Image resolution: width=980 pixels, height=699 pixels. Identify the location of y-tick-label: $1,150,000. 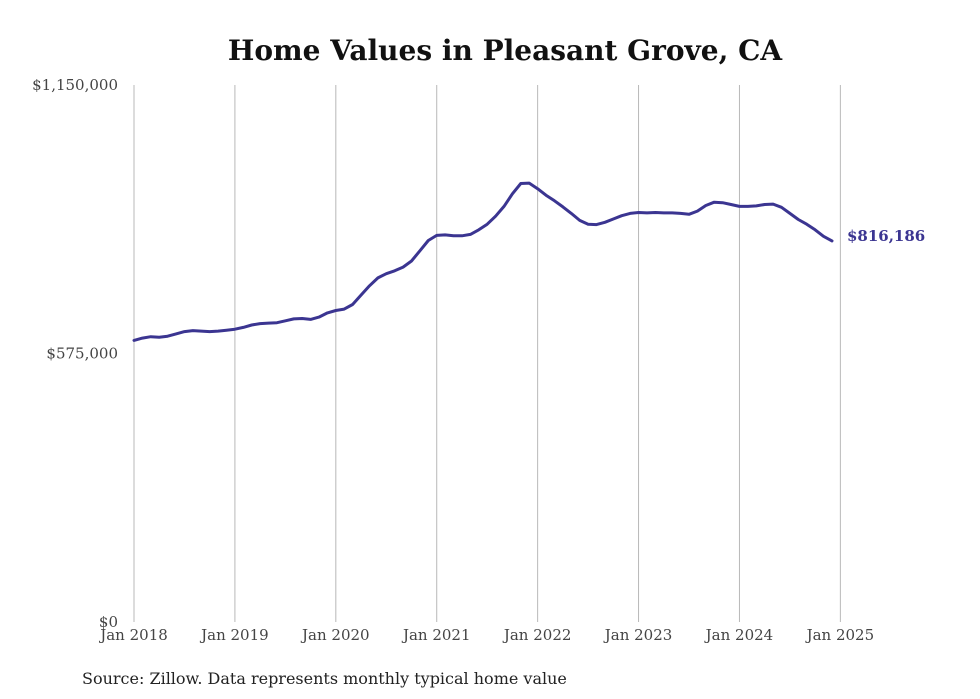
(75, 85).